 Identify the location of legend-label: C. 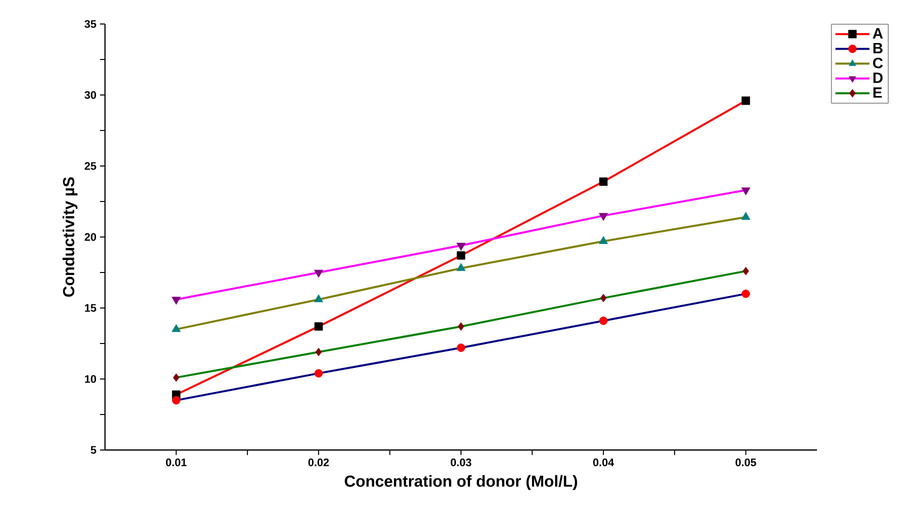
(878, 63).